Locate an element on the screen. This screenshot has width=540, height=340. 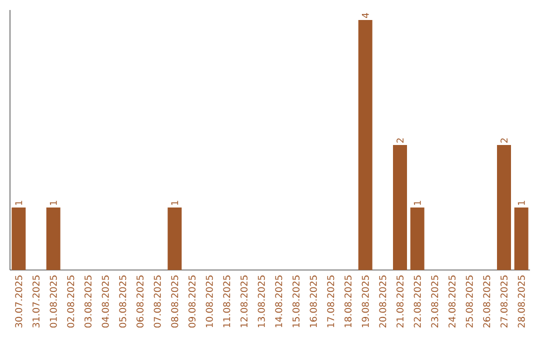
x-tick-label: 08.08.2025 is located at coordinates (174, 302).